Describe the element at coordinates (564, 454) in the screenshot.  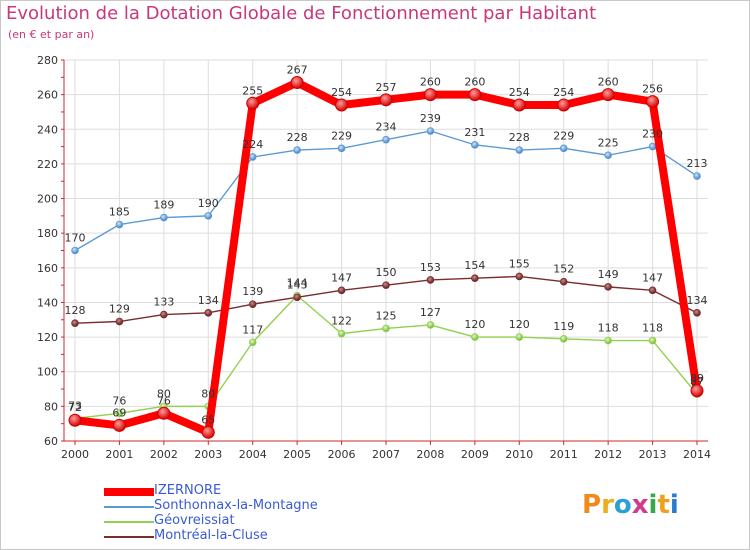
I see `x-tick-label: 2011` at that location.